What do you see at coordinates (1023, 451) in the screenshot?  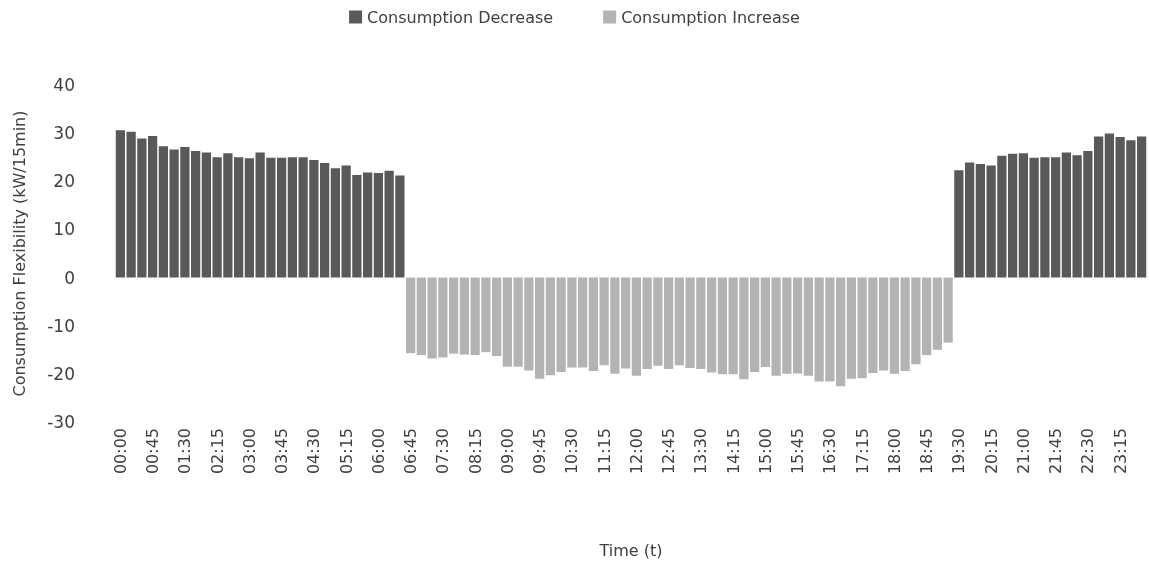 I see `x-tick-label: 21:00` at bounding box center [1023, 451].